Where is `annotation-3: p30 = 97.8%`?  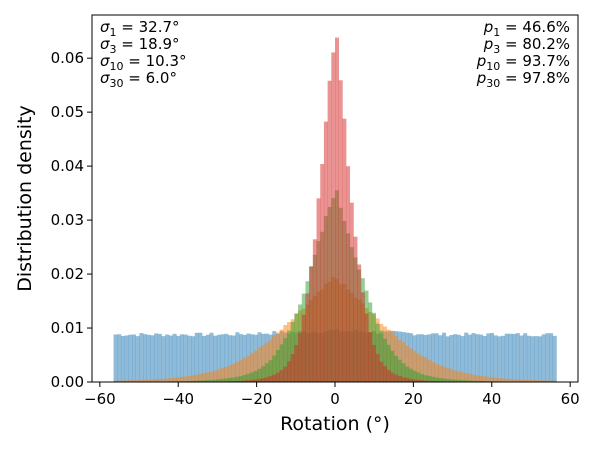
annotation-3: p30 = 97.8% is located at coordinates (523, 79).